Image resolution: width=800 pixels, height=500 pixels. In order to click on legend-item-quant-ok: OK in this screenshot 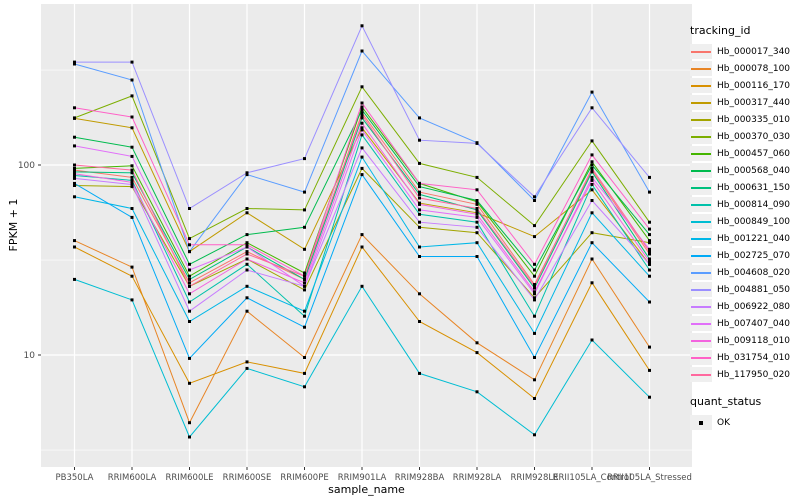, I will do `click(744, 422)`.